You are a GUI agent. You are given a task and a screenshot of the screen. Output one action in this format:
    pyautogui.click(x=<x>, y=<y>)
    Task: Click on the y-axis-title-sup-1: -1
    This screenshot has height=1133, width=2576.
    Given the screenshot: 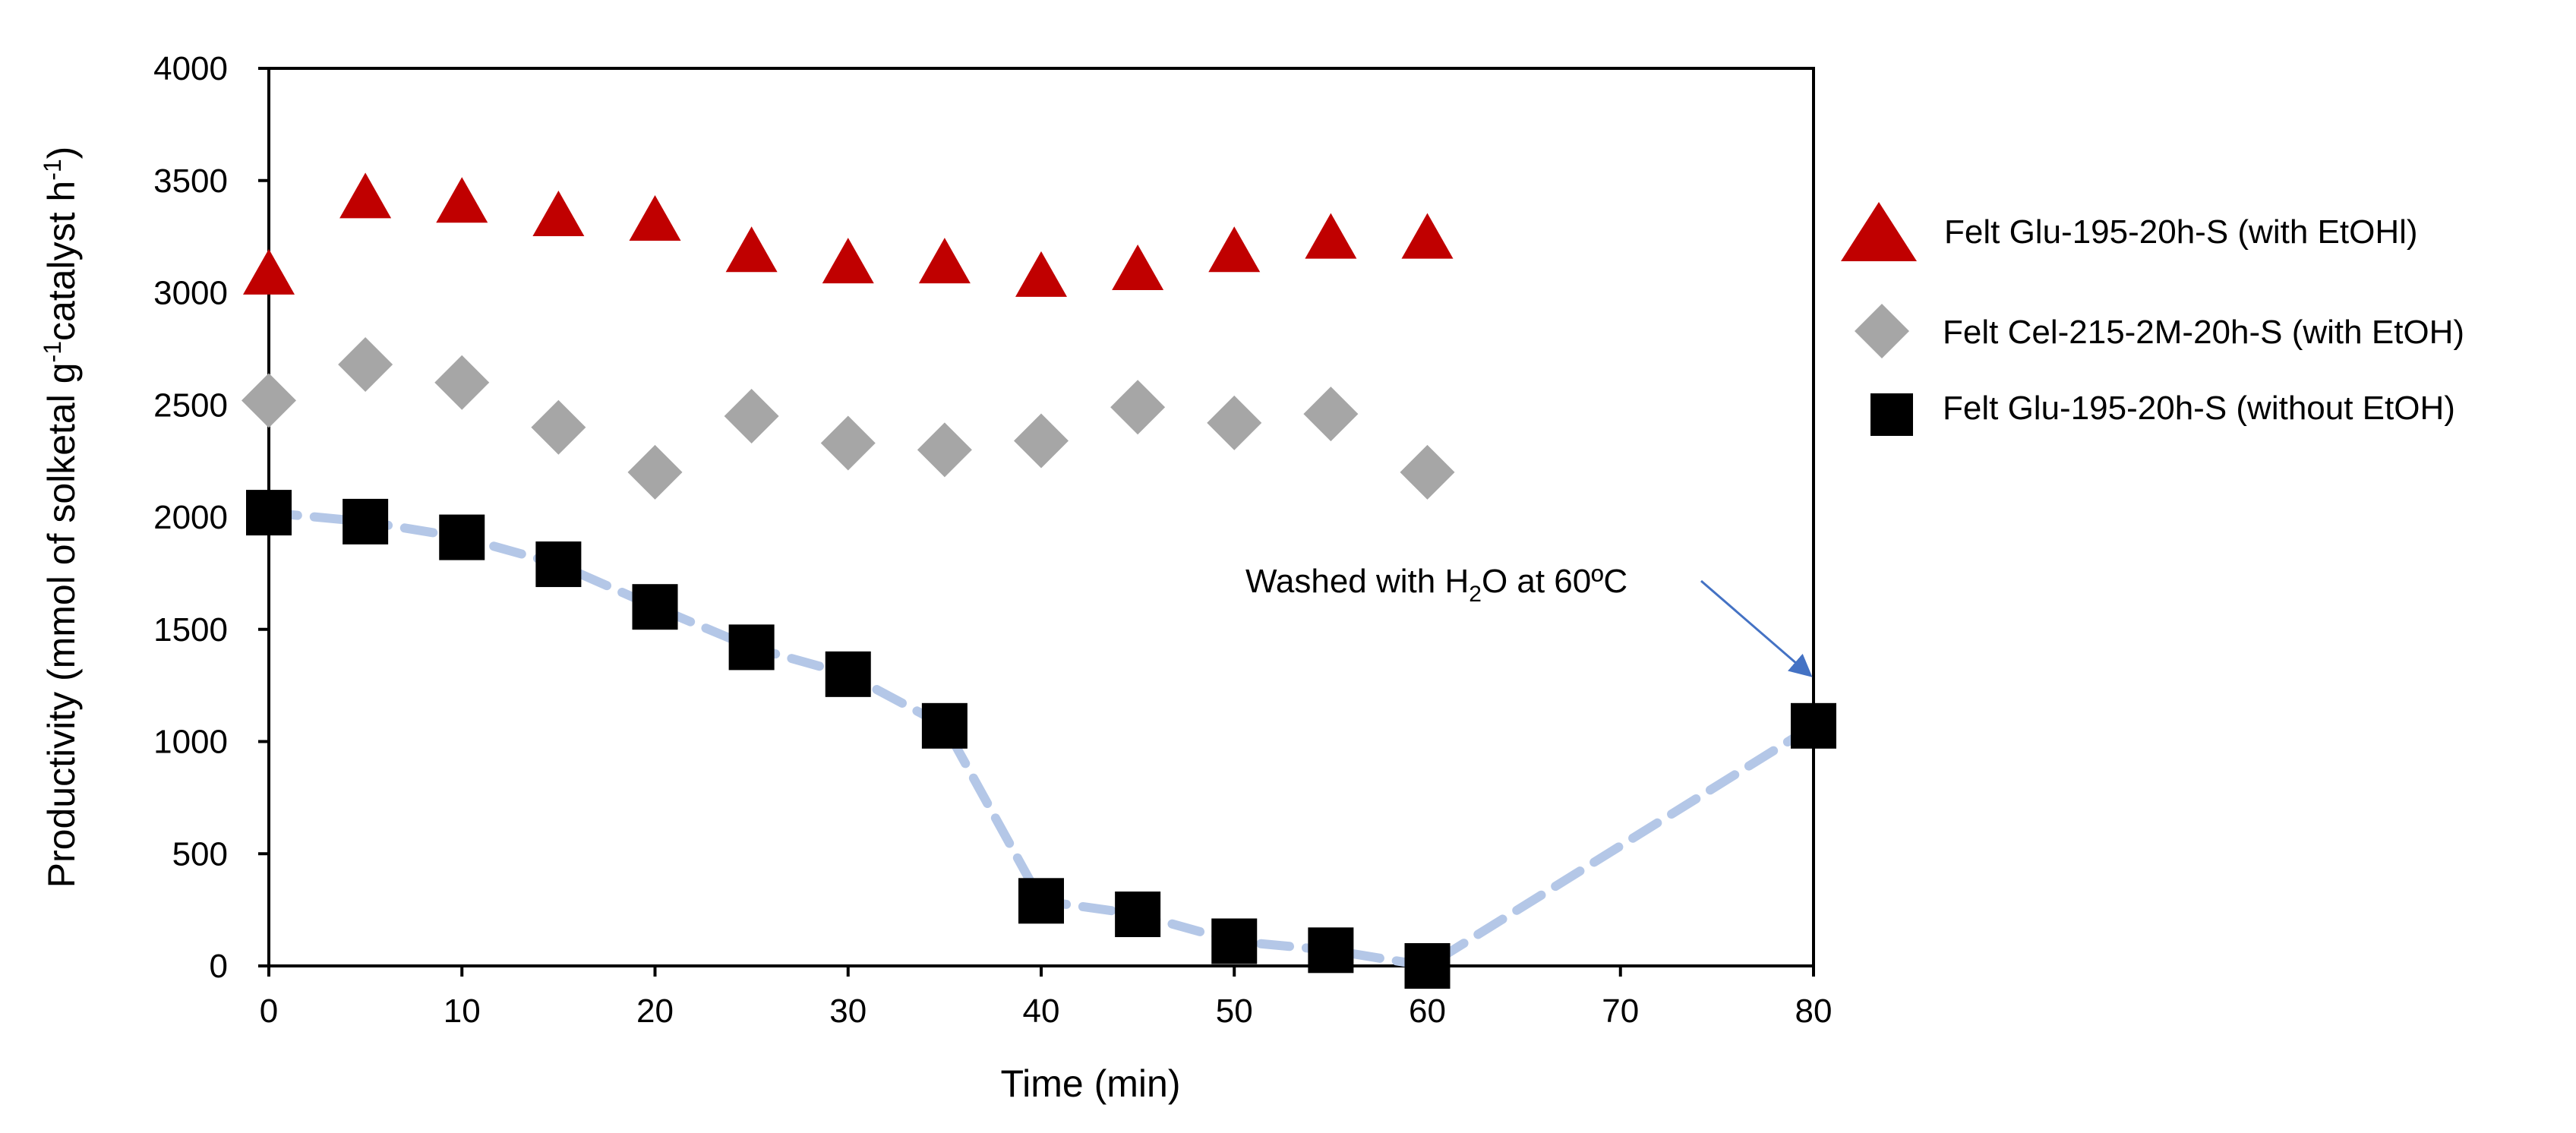 What is the action you would take?
    pyautogui.click(x=53, y=351)
    